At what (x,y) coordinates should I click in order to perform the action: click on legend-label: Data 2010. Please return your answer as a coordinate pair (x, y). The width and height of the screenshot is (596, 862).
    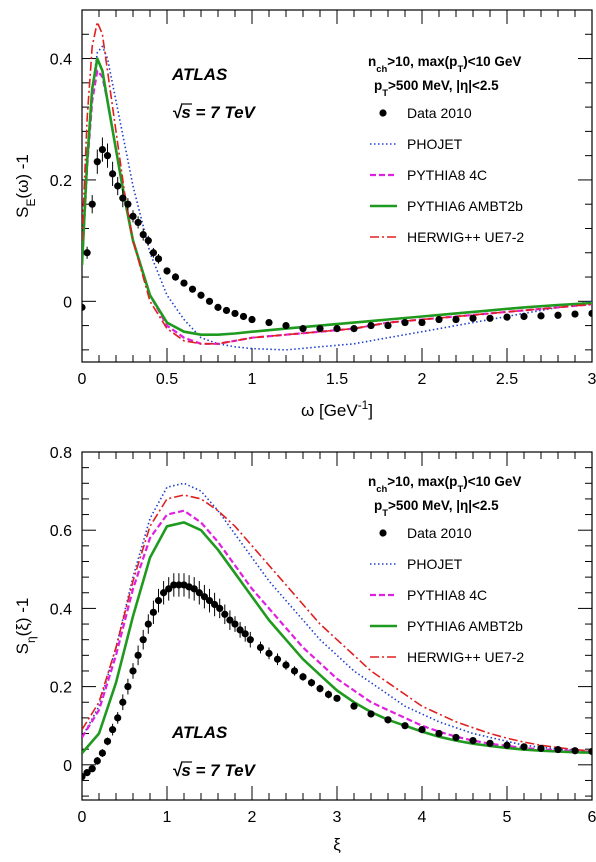
    Looking at the image, I should click on (439, 533).